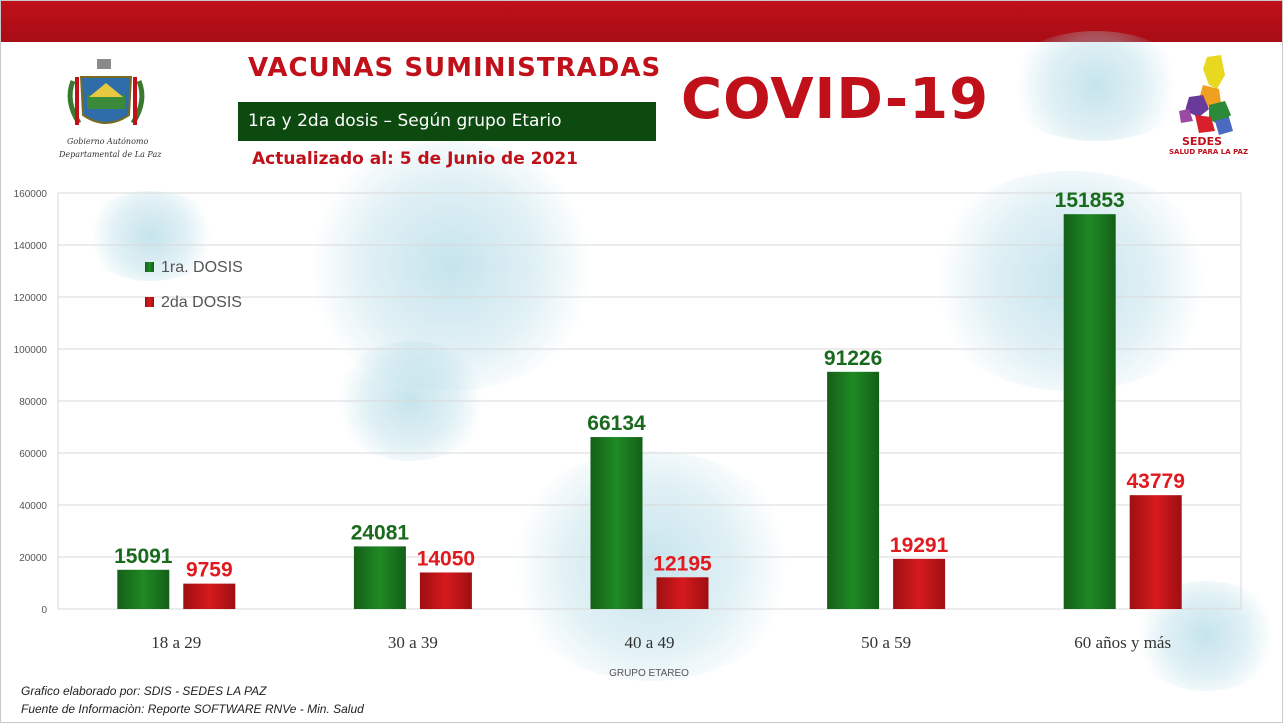 This screenshot has width=1283, height=723. Describe the element at coordinates (209, 570) in the screenshot. I see `data-label: 9759` at that location.